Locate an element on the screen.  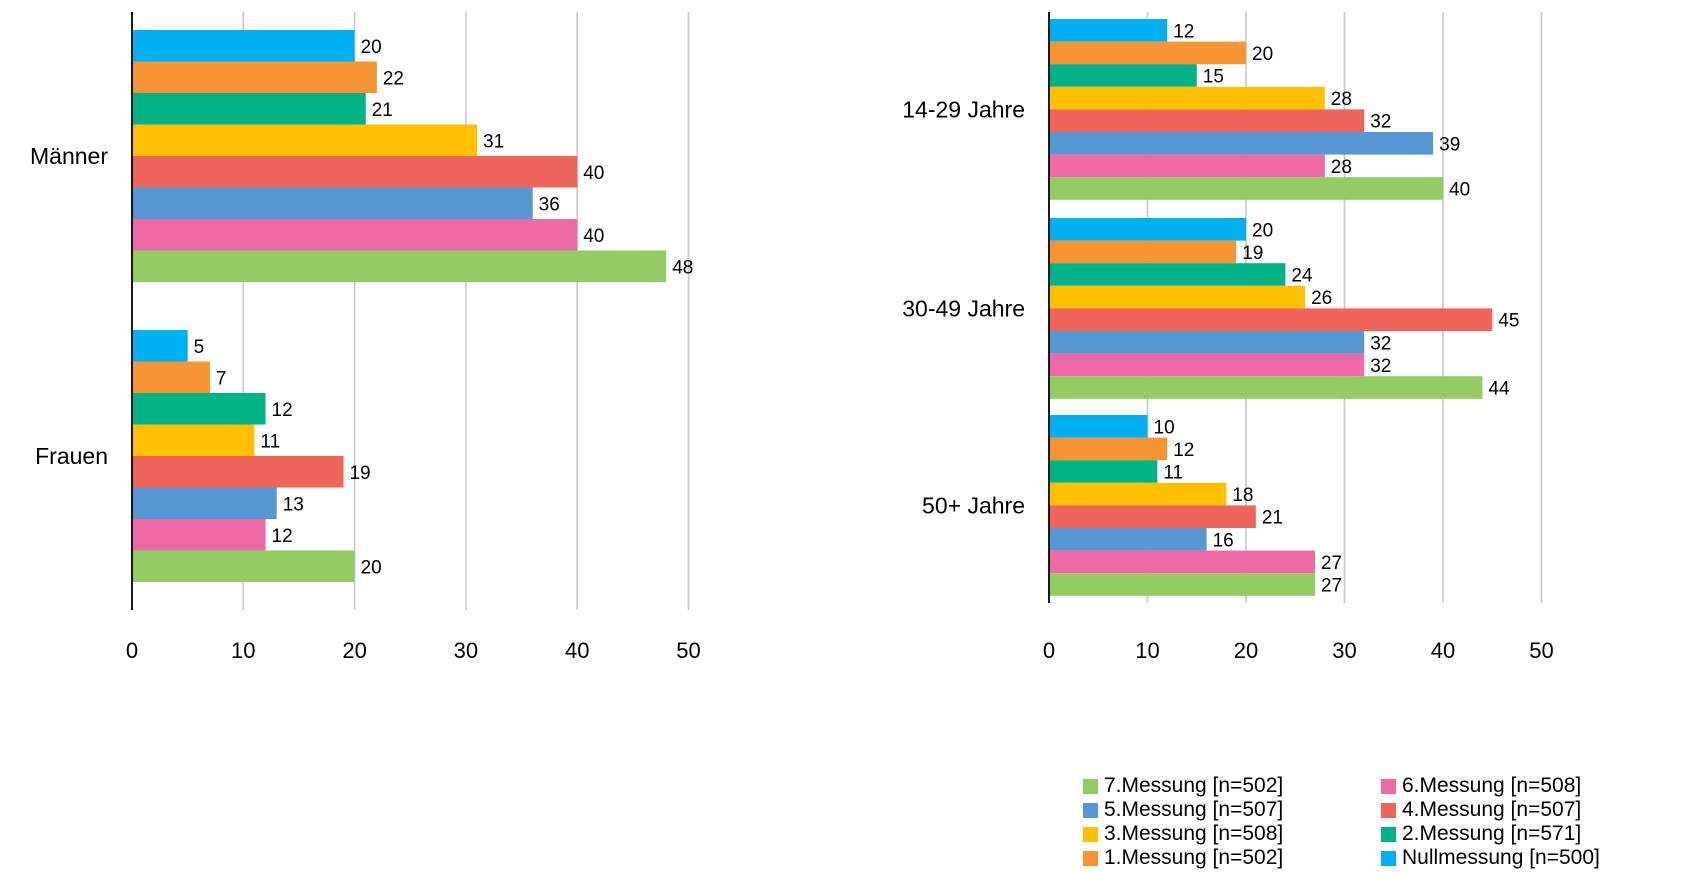
data-label: 13 is located at coordinates (293, 504).